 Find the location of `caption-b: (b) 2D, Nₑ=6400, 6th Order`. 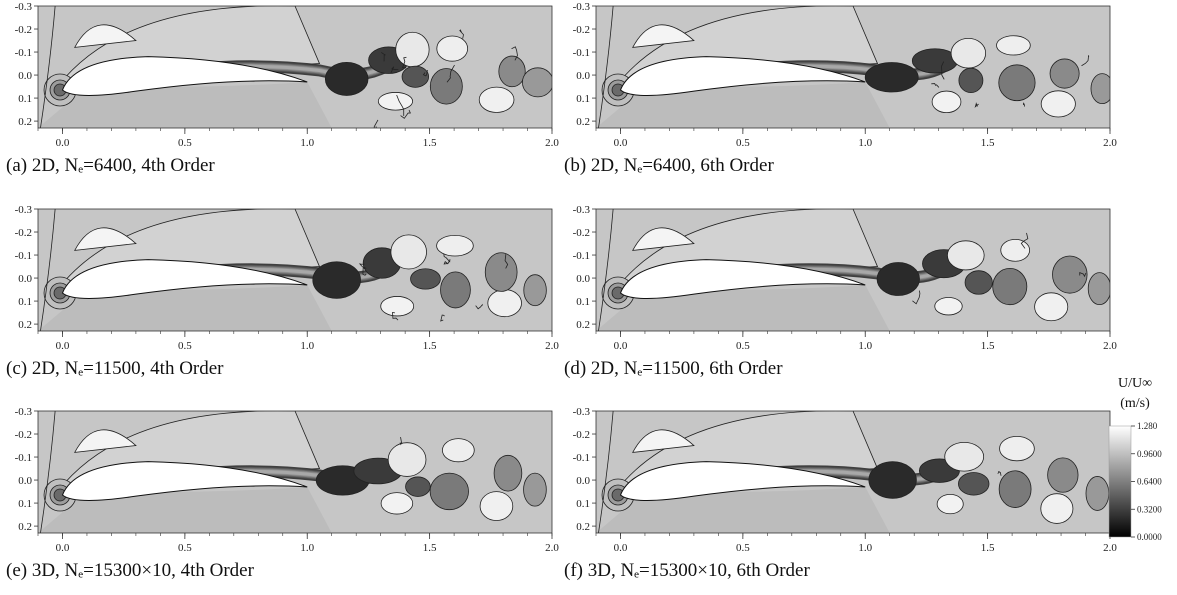

caption-b: (b) 2D, Nₑ=6400, 6th Order is located at coordinates (669, 165).